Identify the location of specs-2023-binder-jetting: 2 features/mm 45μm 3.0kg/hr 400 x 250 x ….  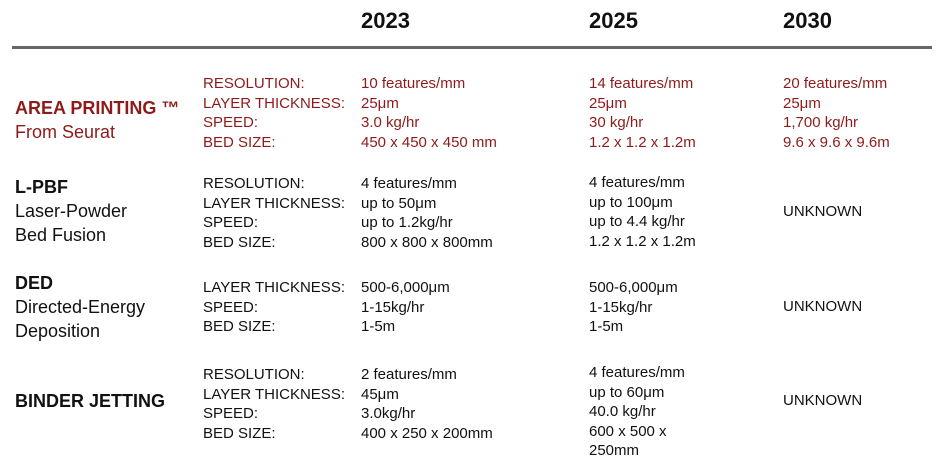
(427, 404).